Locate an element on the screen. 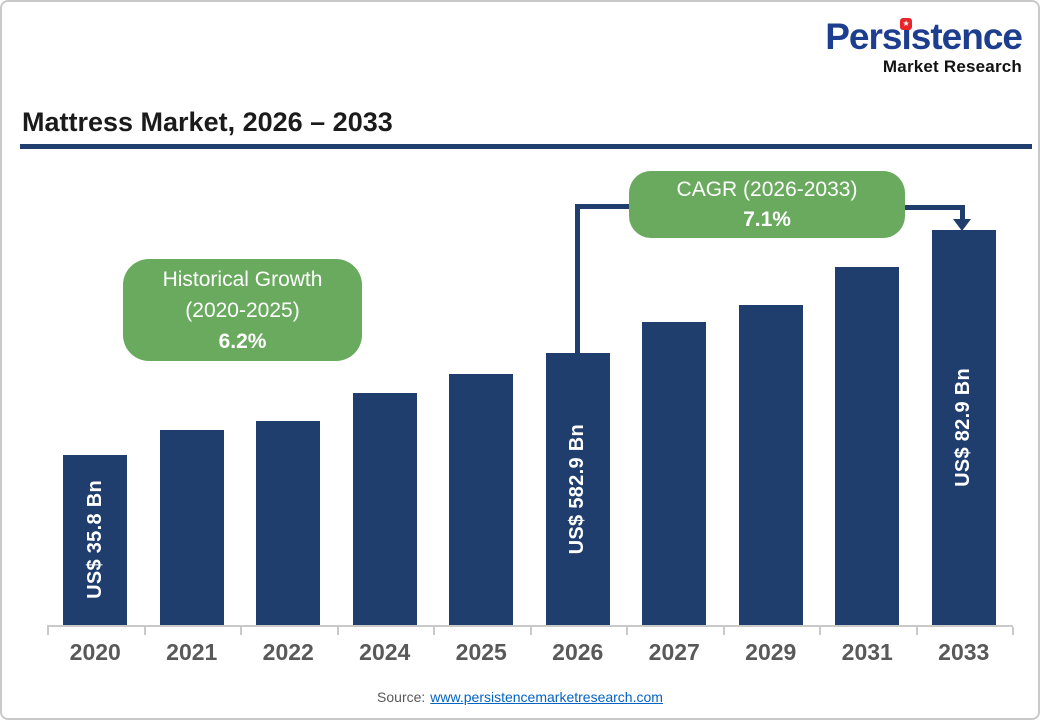  x-axis-label-2027: 2027 is located at coordinates (674, 652).